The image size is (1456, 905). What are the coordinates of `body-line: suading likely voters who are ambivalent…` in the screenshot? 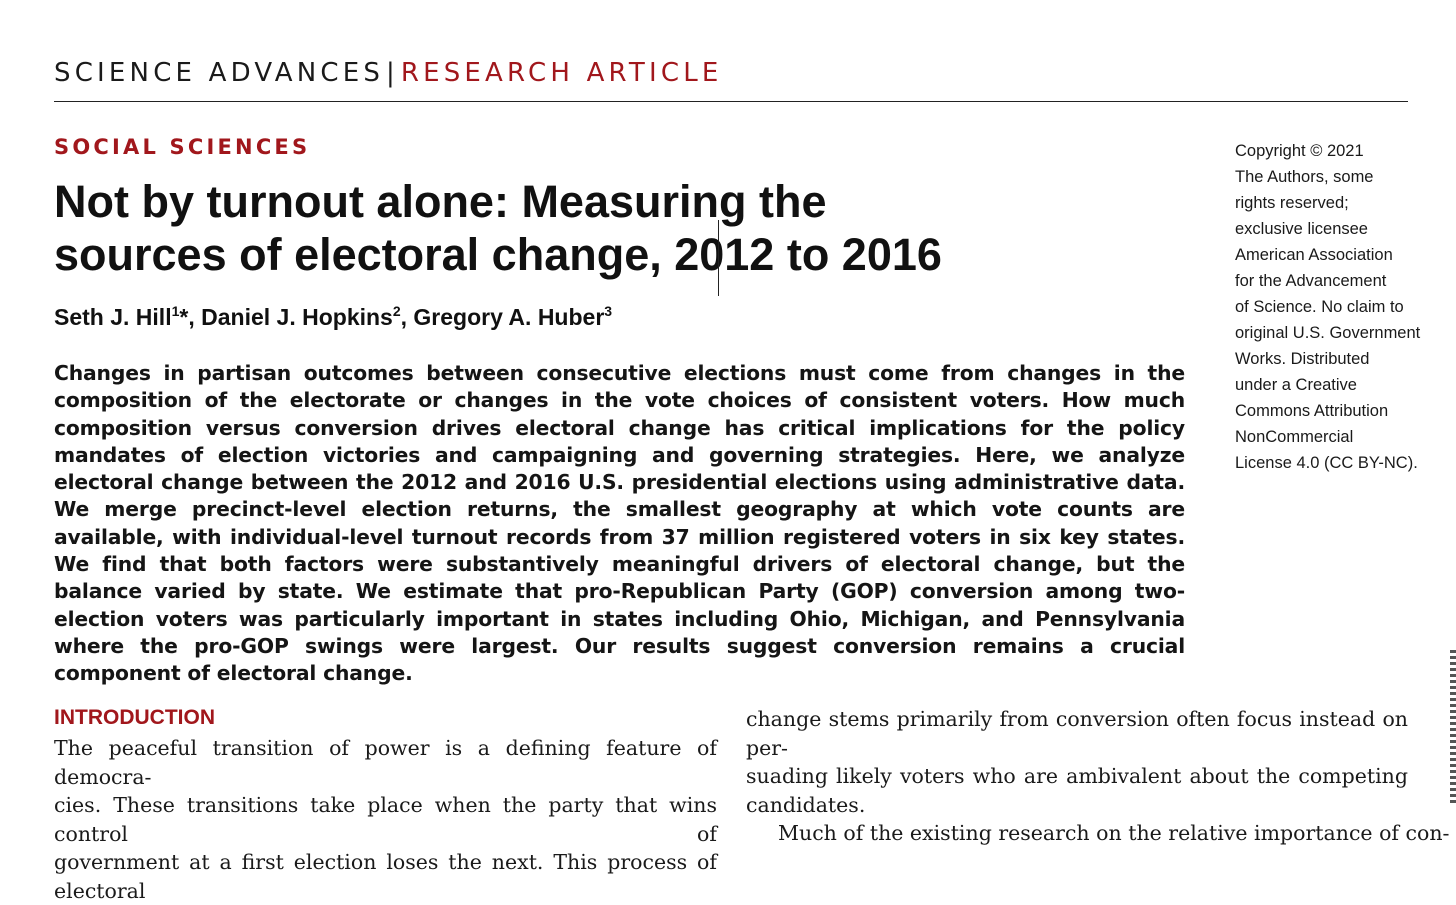 It's located at (1077, 776).